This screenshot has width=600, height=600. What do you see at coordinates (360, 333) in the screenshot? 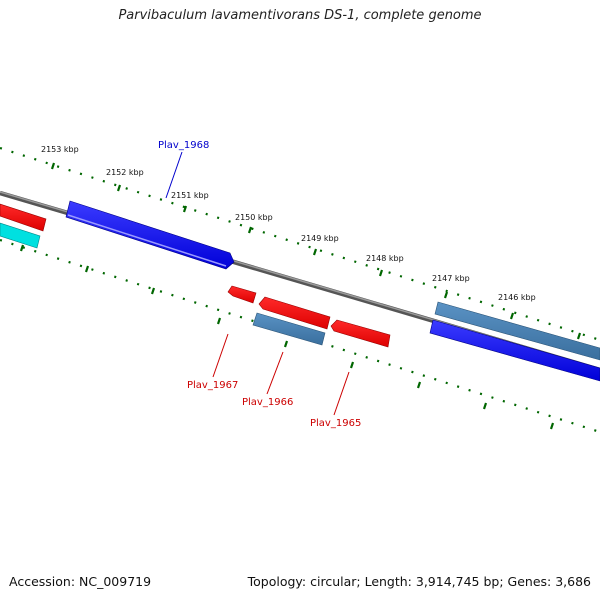
I see `gene-plav-1965` at bounding box center [360, 333].